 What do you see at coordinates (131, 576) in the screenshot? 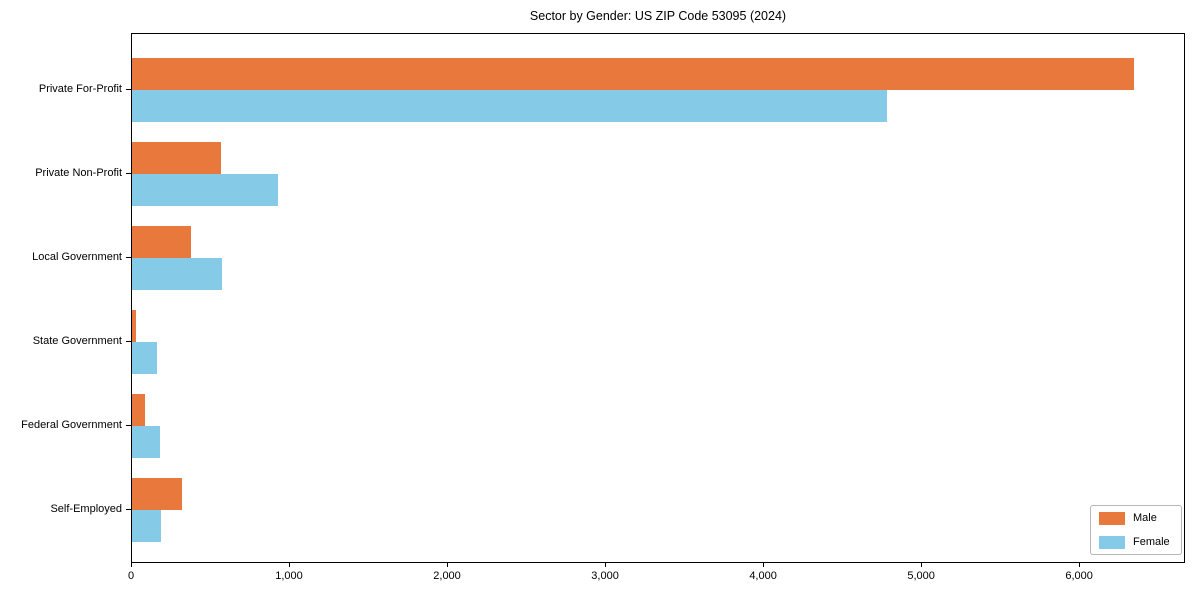
I see `x-tick-label-0: 0` at bounding box center [131, 576].